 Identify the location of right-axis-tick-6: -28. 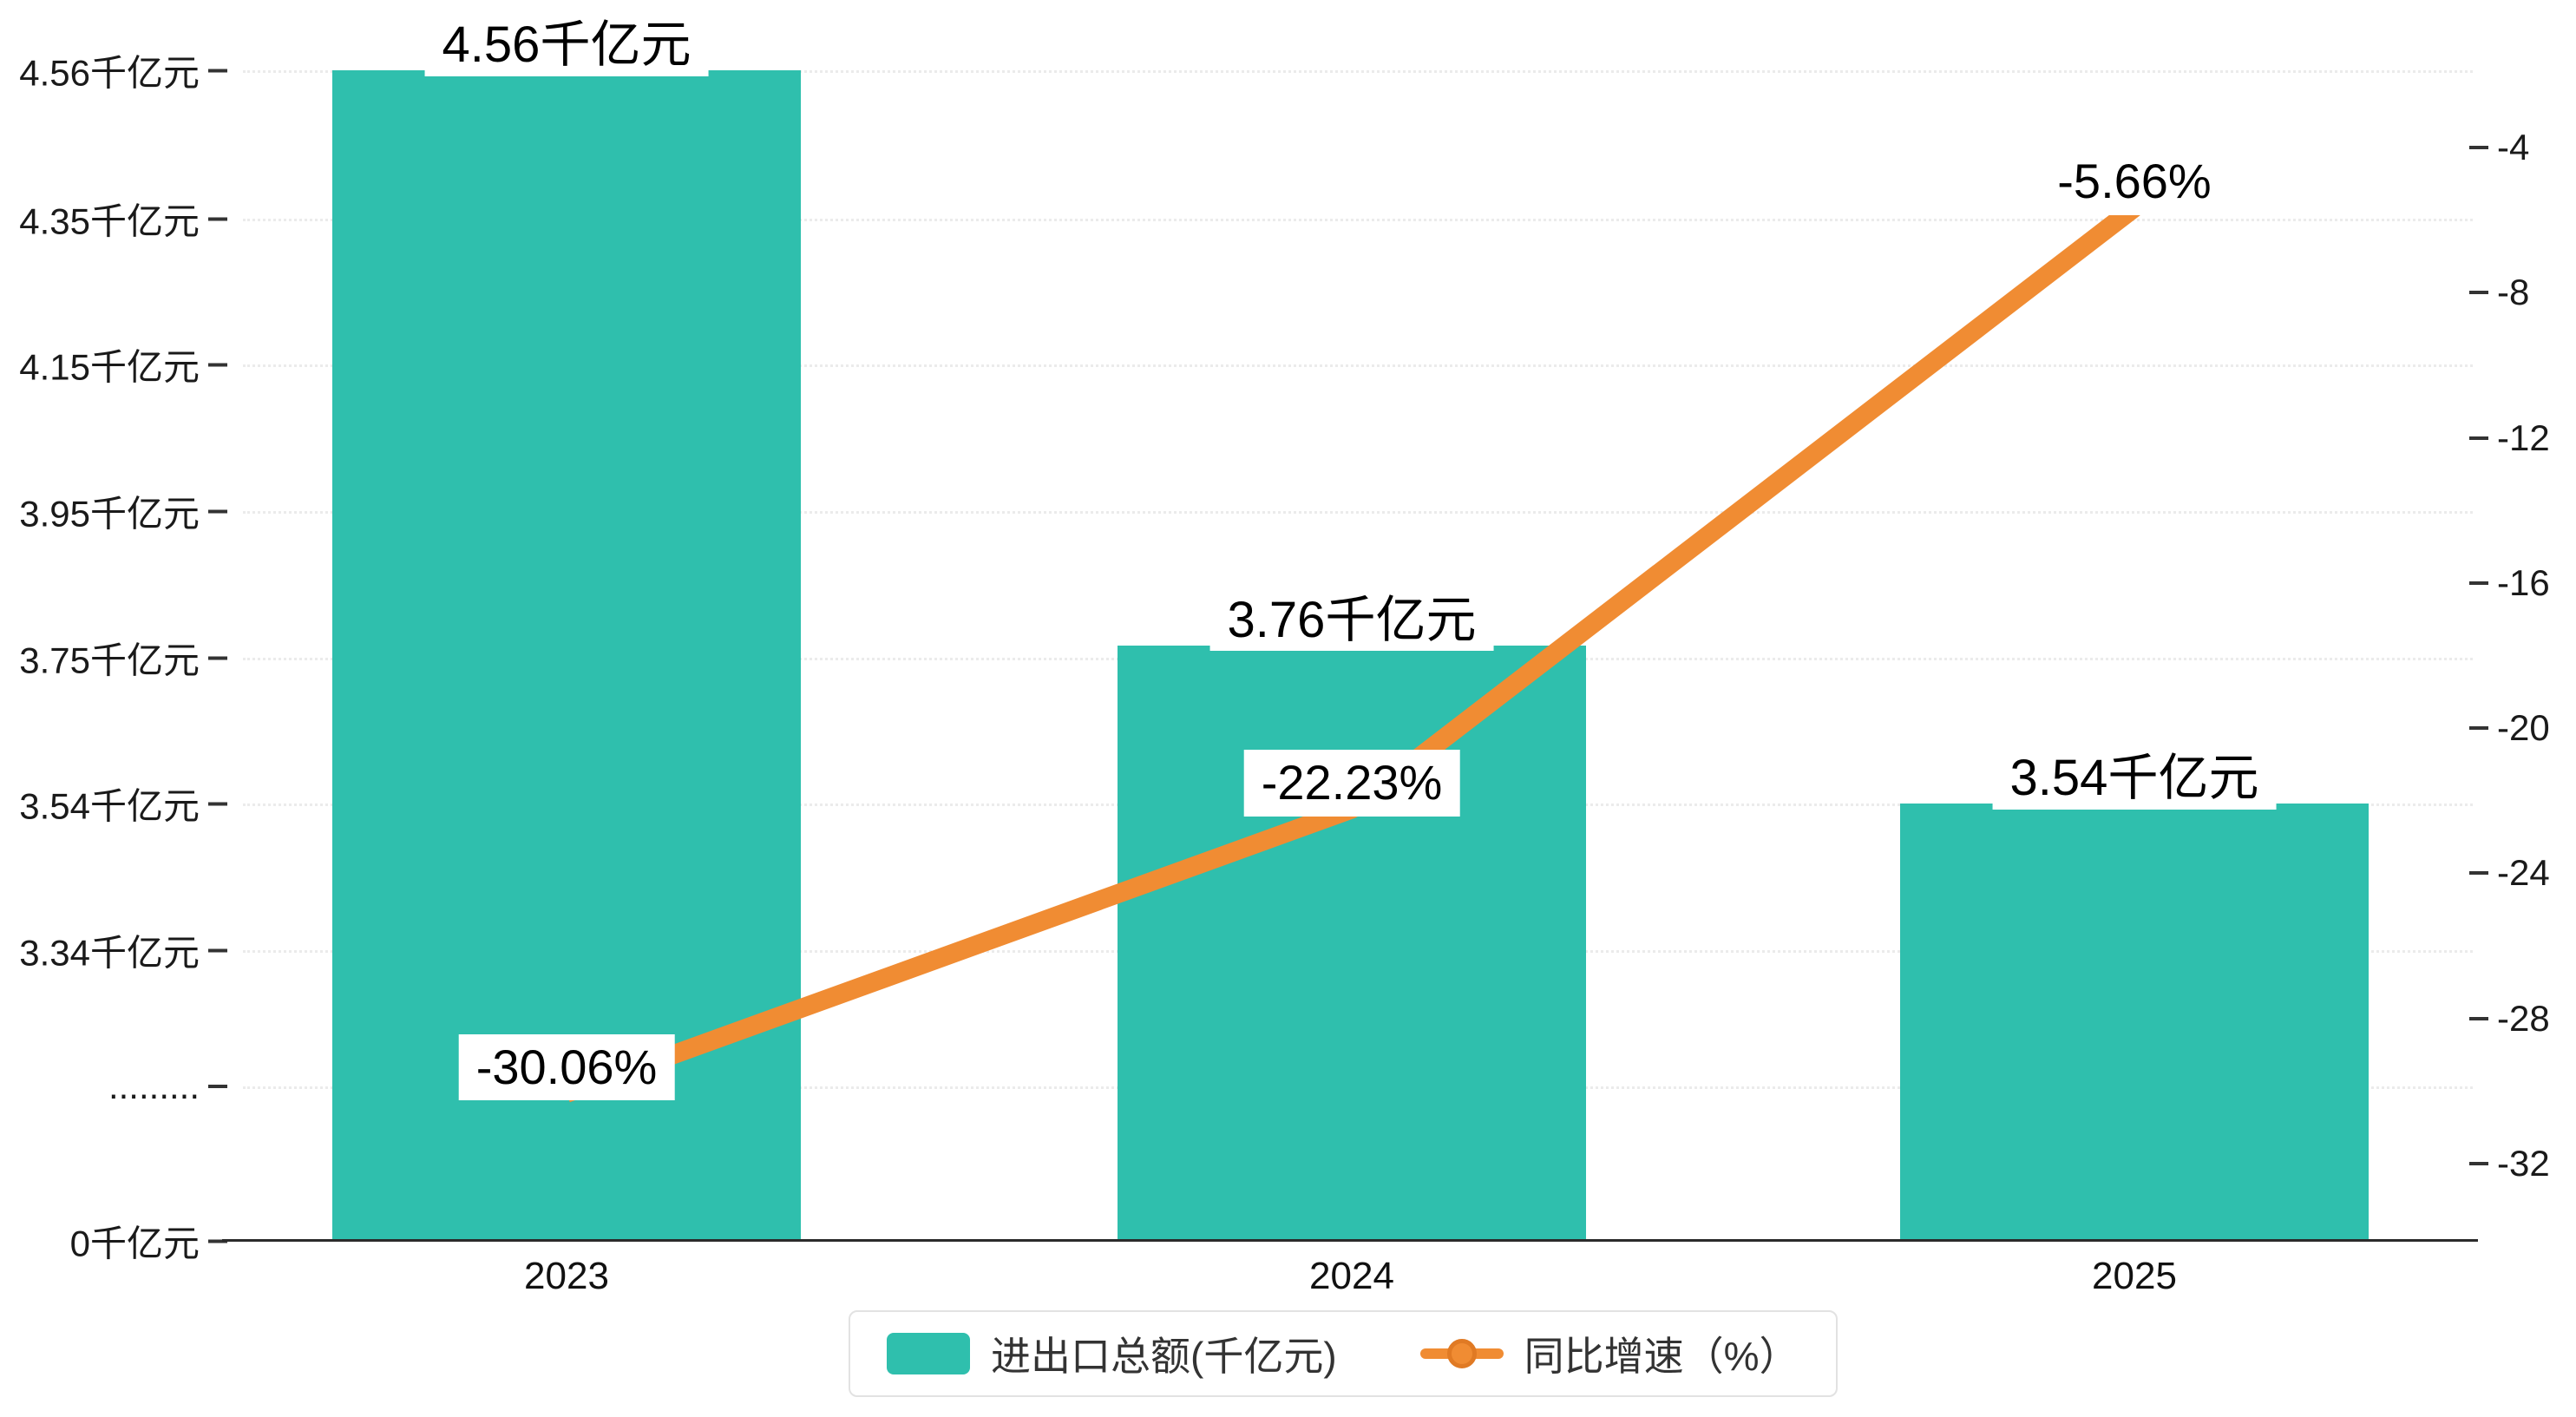
(2509, 1019).